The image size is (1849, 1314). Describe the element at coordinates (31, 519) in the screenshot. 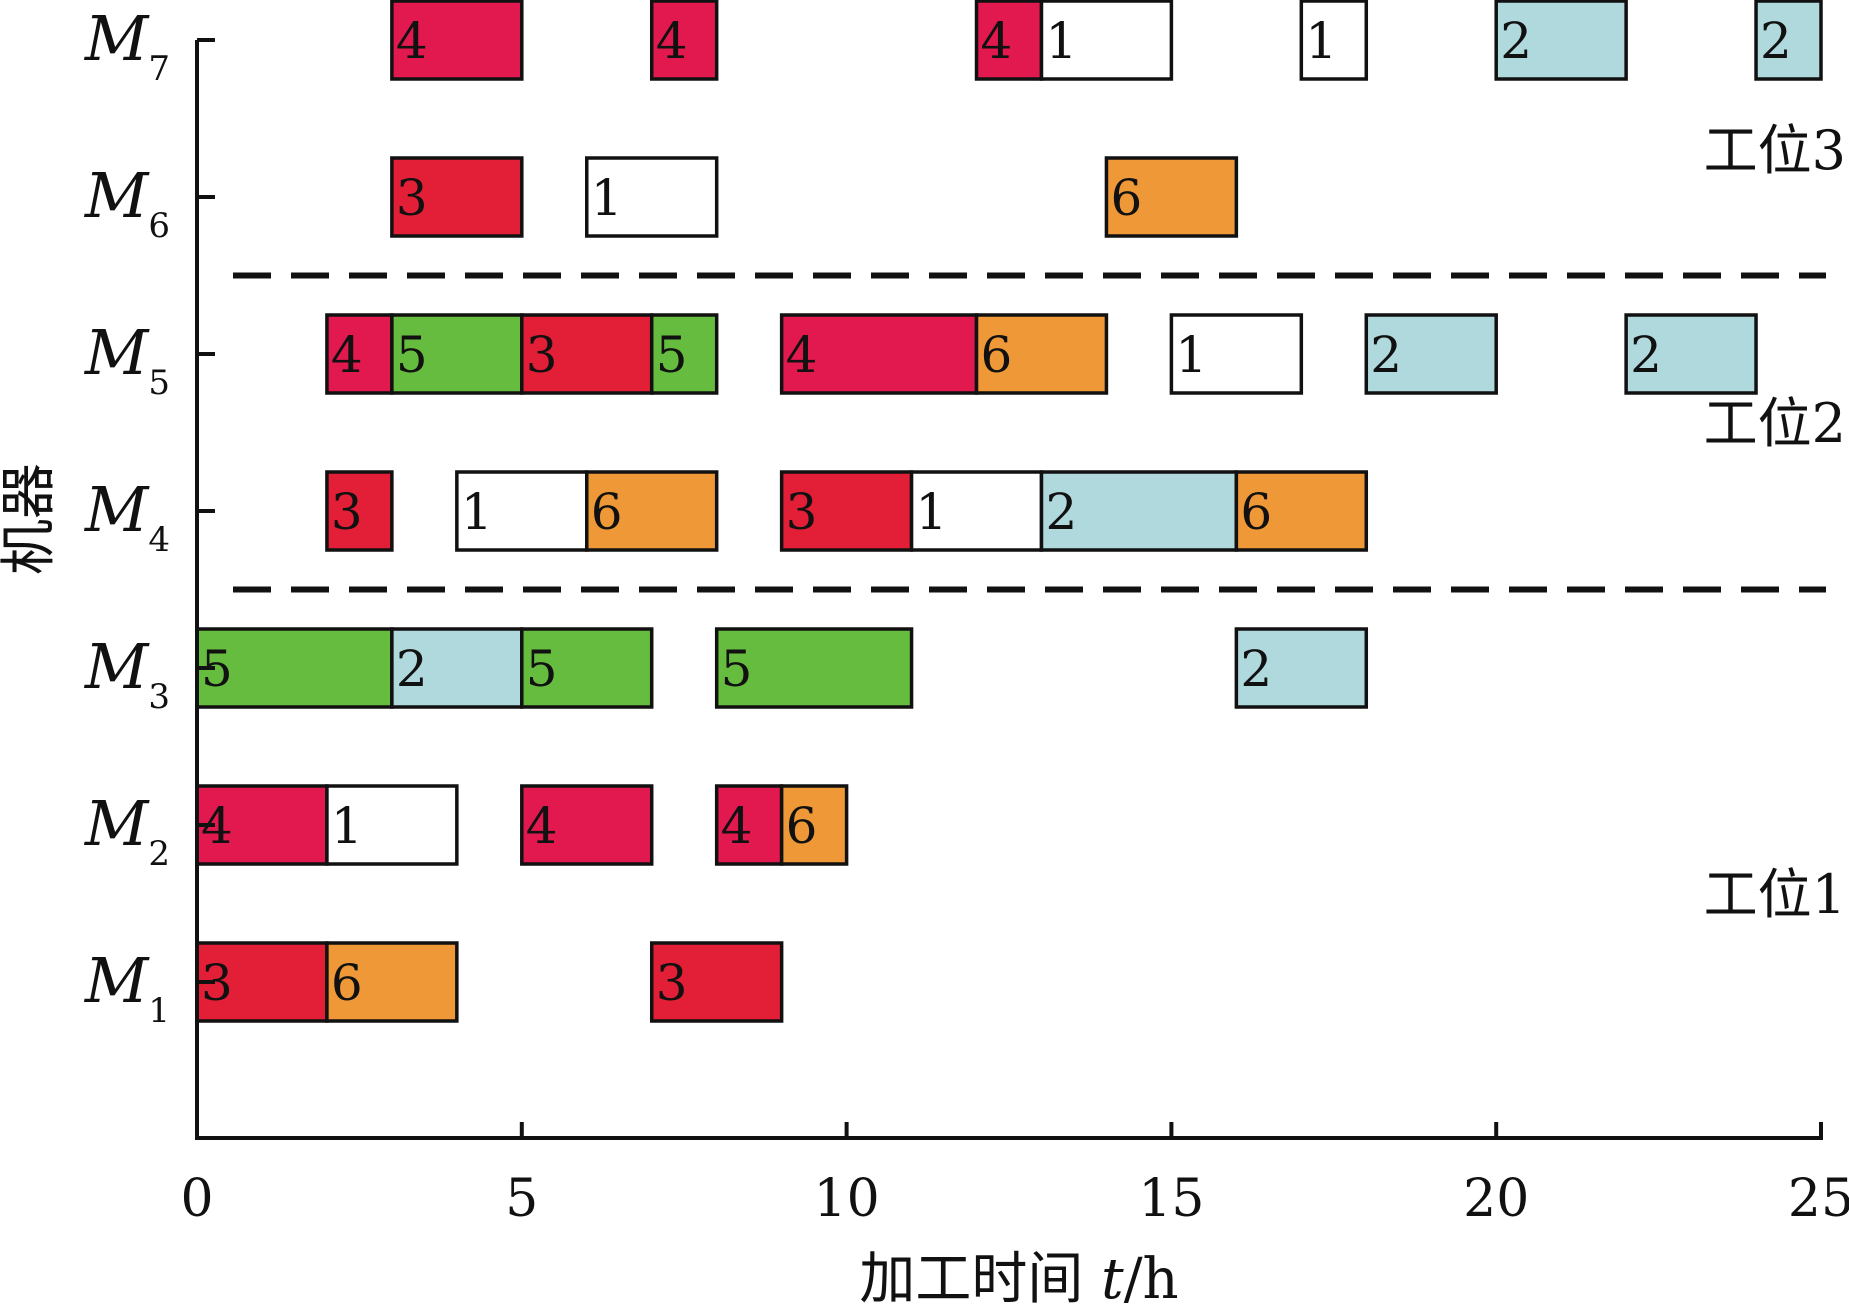

I see `y-axis-title: 机器` at that location.